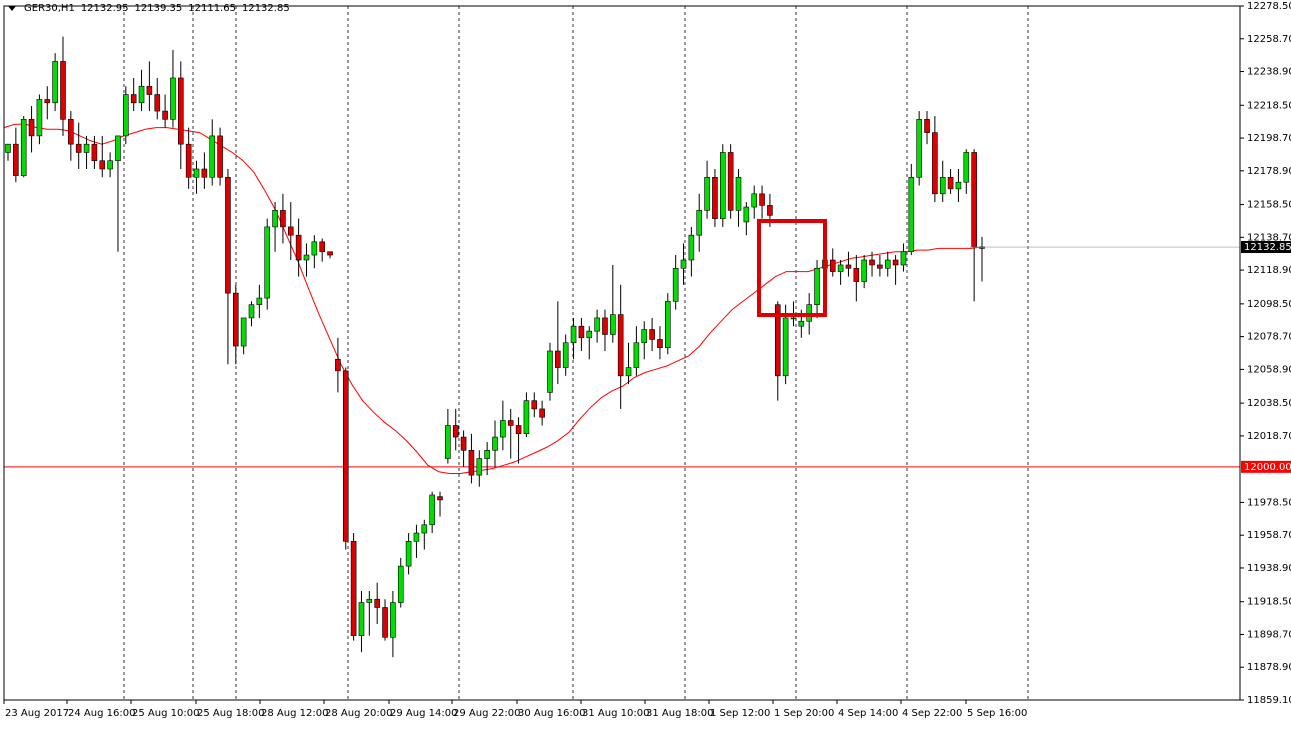  Describe the element at coordinates (12, 8) in the screenshot. I see `chart-menu-triangle-icon` at that location.